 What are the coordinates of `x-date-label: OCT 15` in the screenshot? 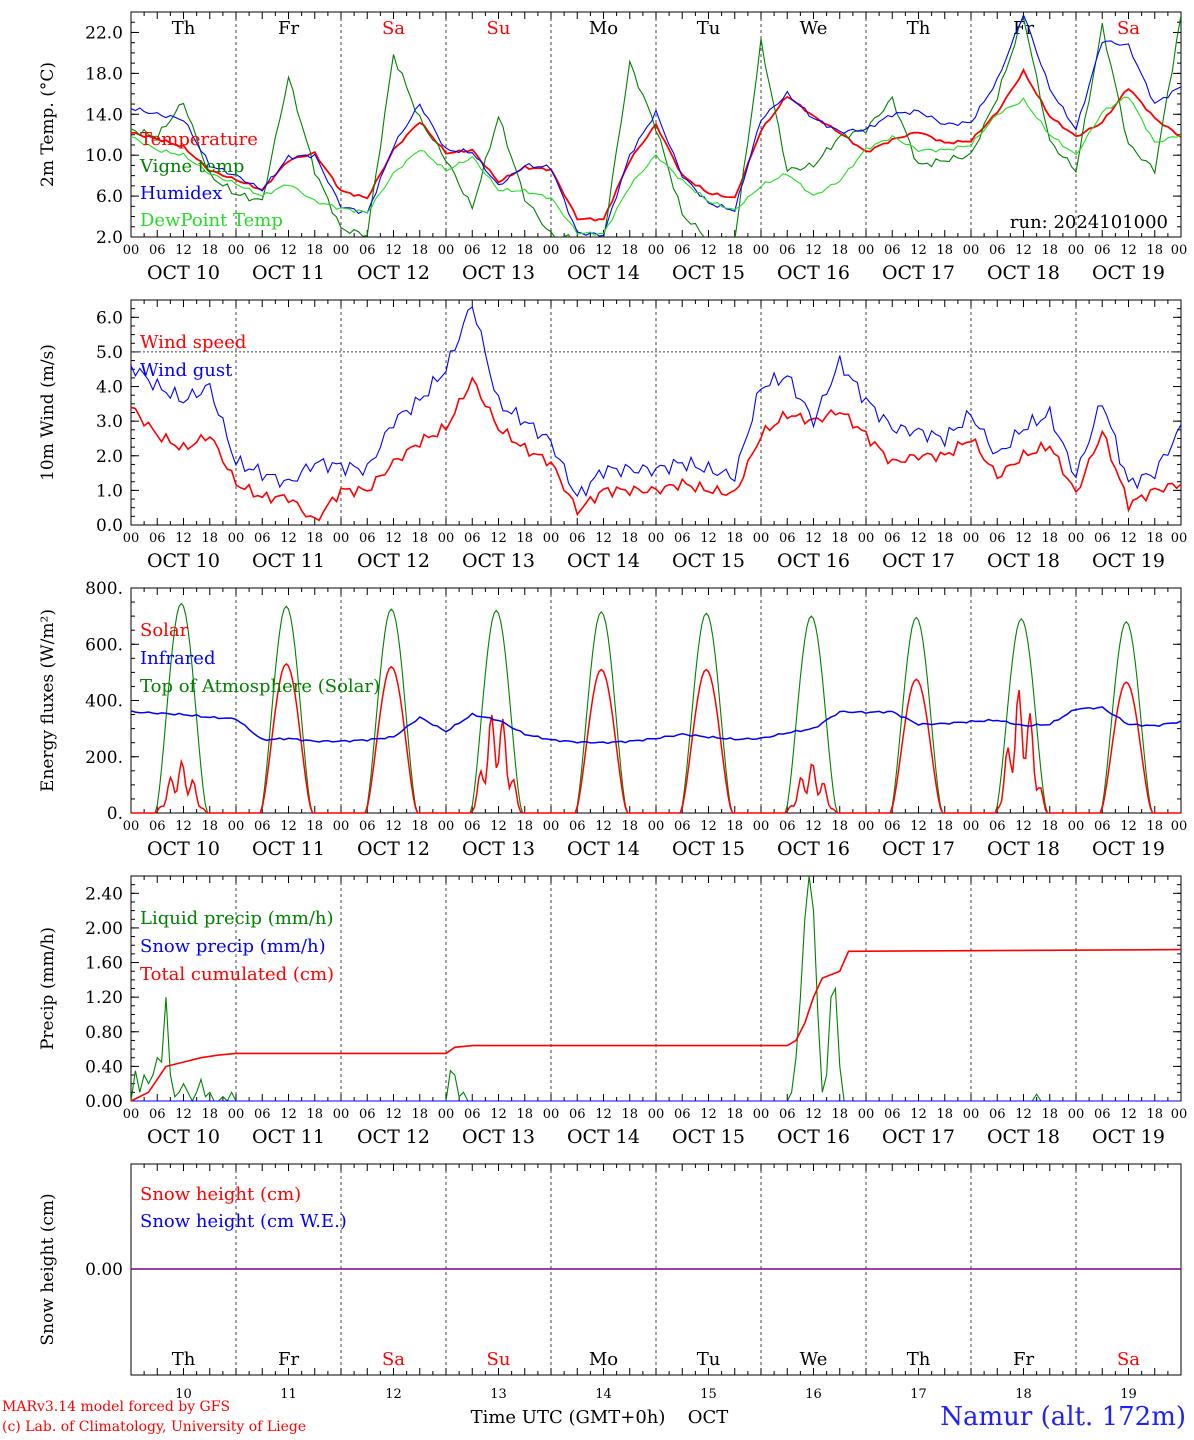 It's located at (708, 561).